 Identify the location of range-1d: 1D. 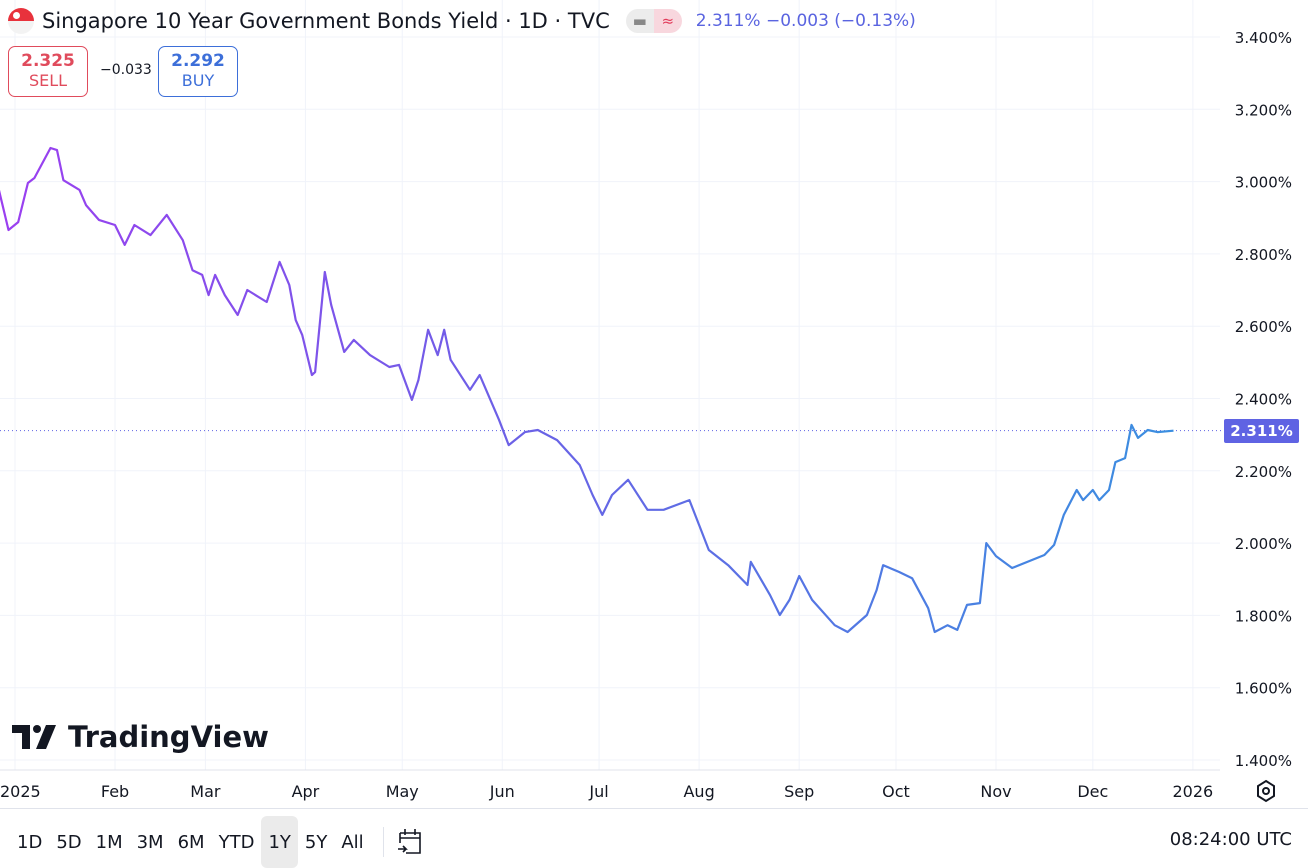
(30, 842).